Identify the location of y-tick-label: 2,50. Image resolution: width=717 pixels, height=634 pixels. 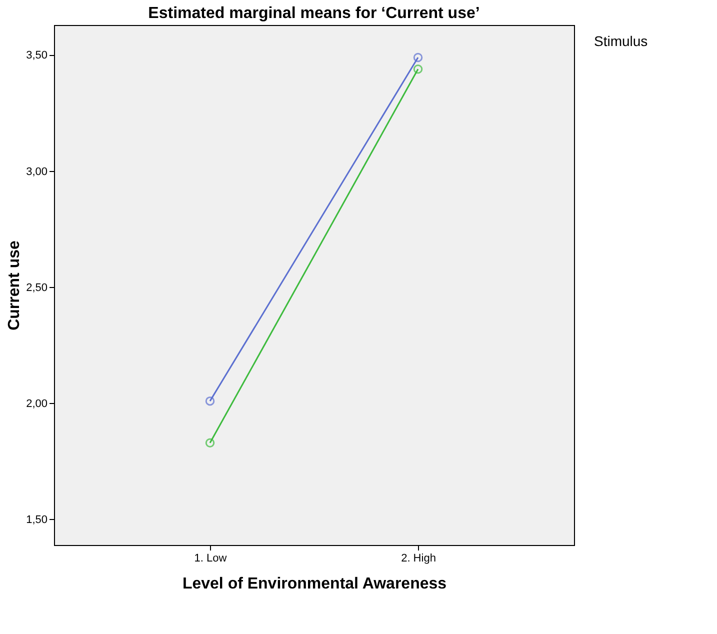
(37, 288).